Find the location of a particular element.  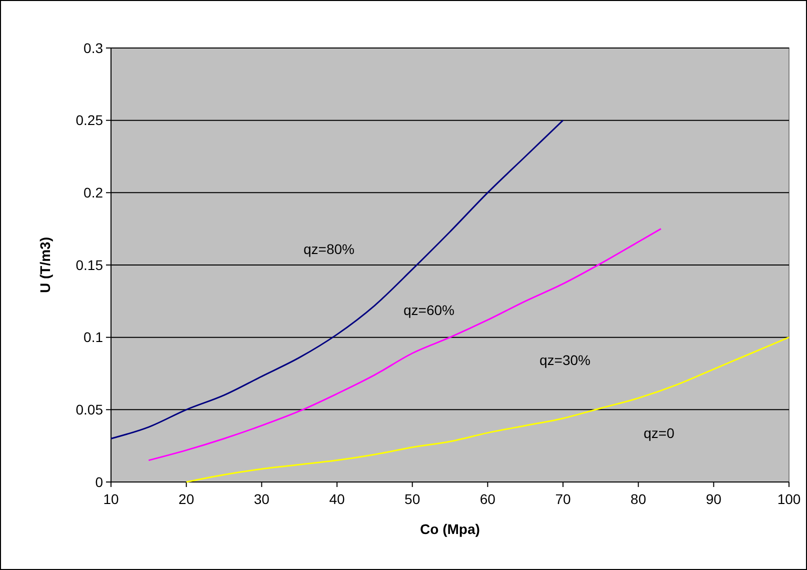

x-tick-label: 10 is located at coordinates (111, 499).